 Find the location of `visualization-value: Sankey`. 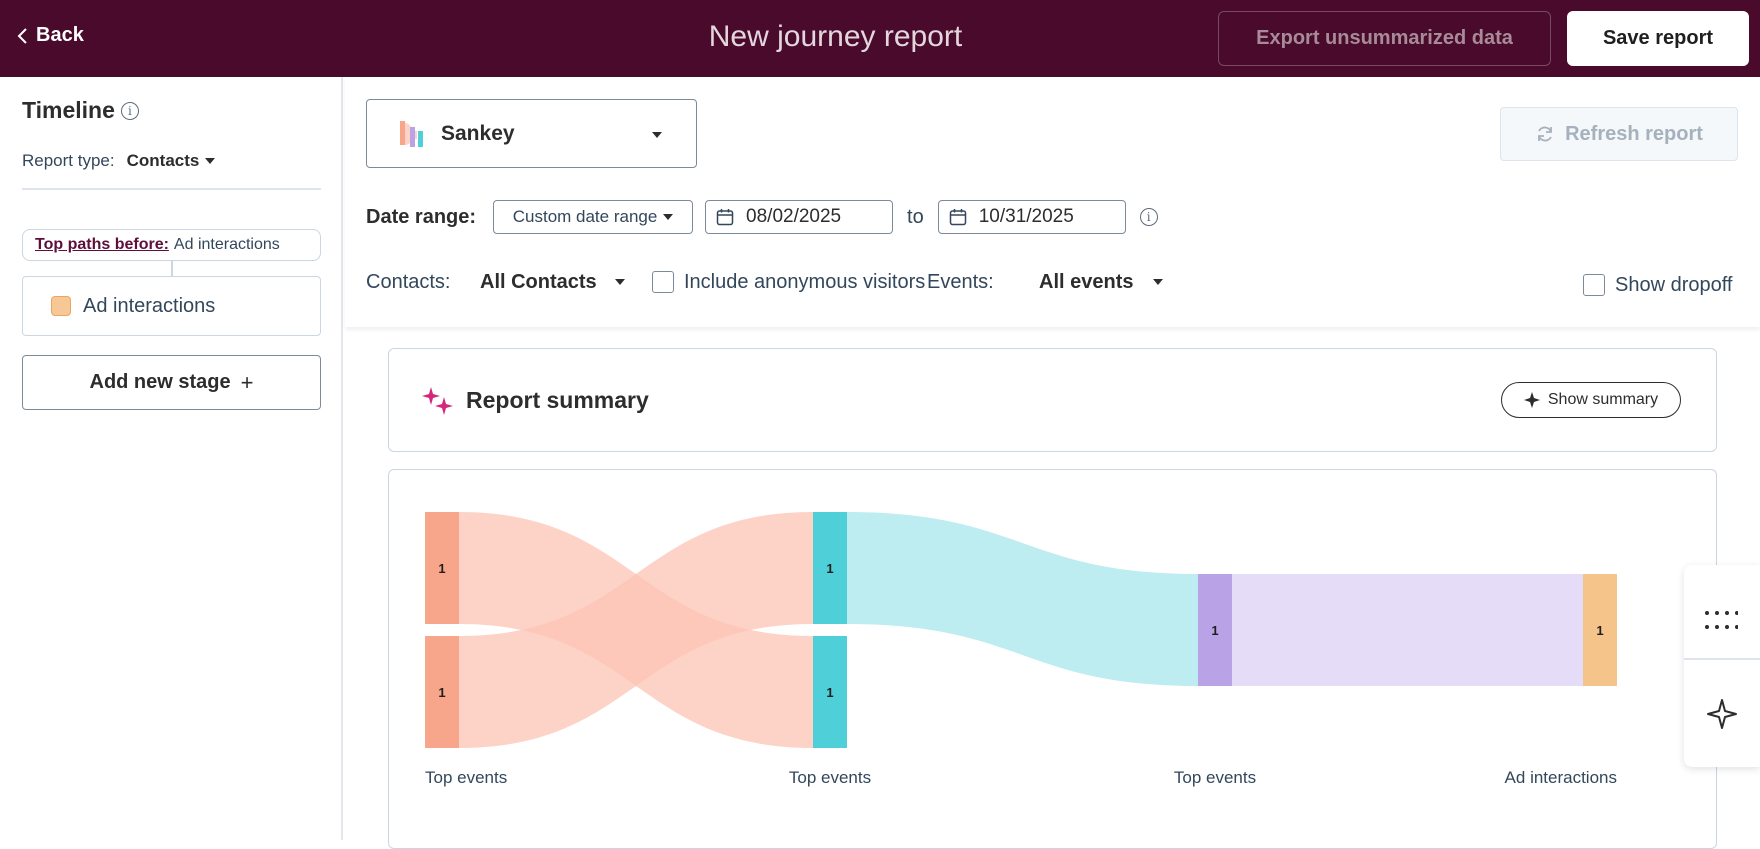

visualization-value: Sankey is located at coordinates (478, 133).